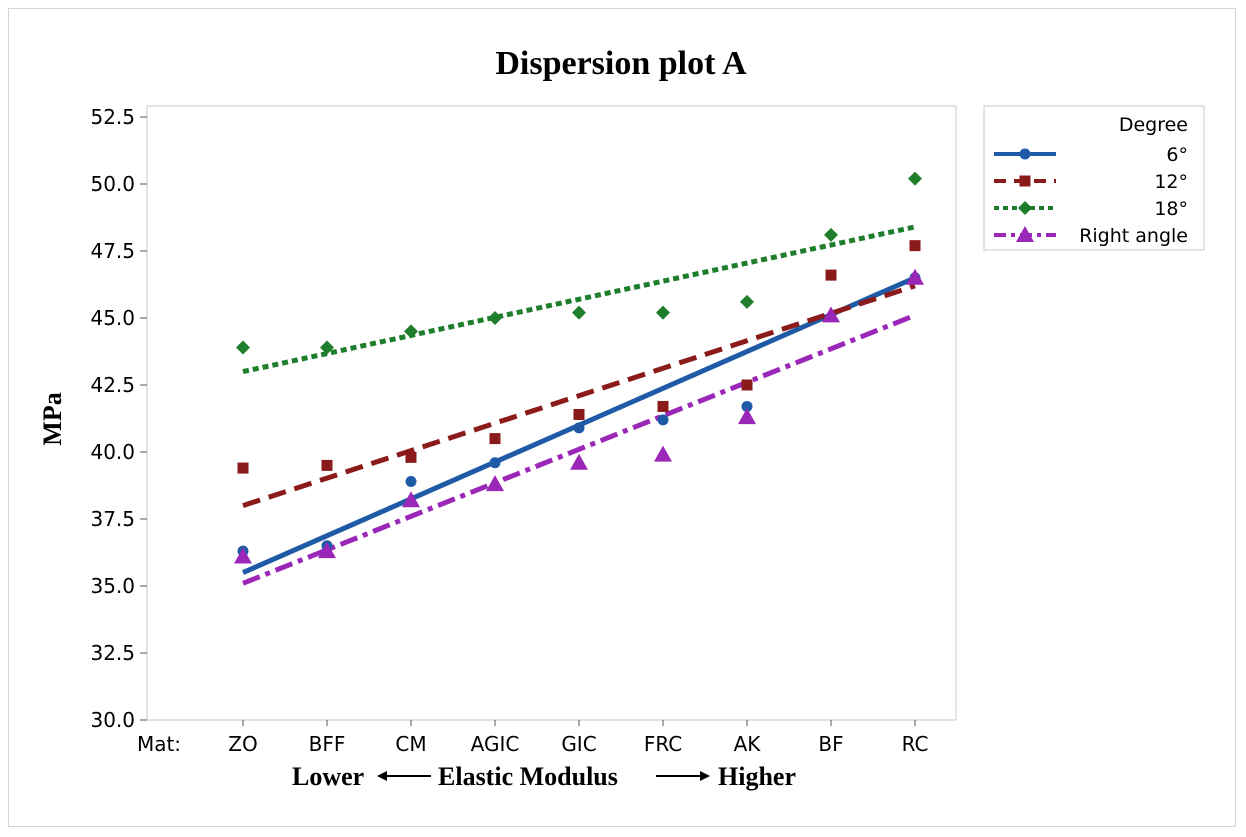 Image resolution: width=1246 pixels, height=837 pixels. Describe the element at coordinates (1171, 209) in the screenshot. I see `legend-label: 18°` at that location.